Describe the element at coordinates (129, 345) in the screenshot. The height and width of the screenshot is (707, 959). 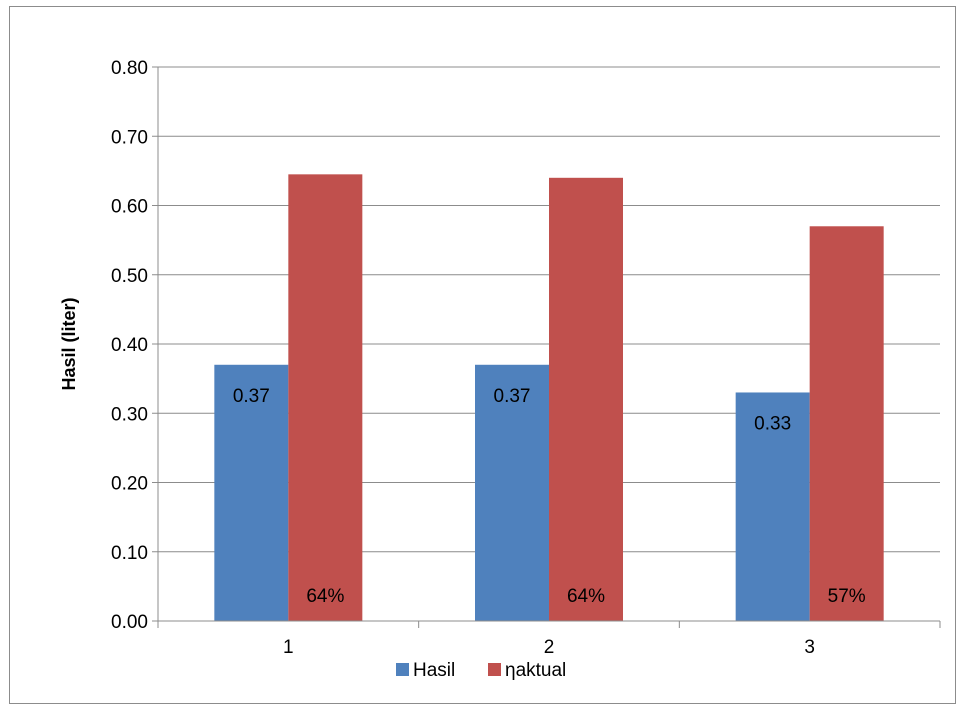
I see `y-tick-label: 0.40` at that location.